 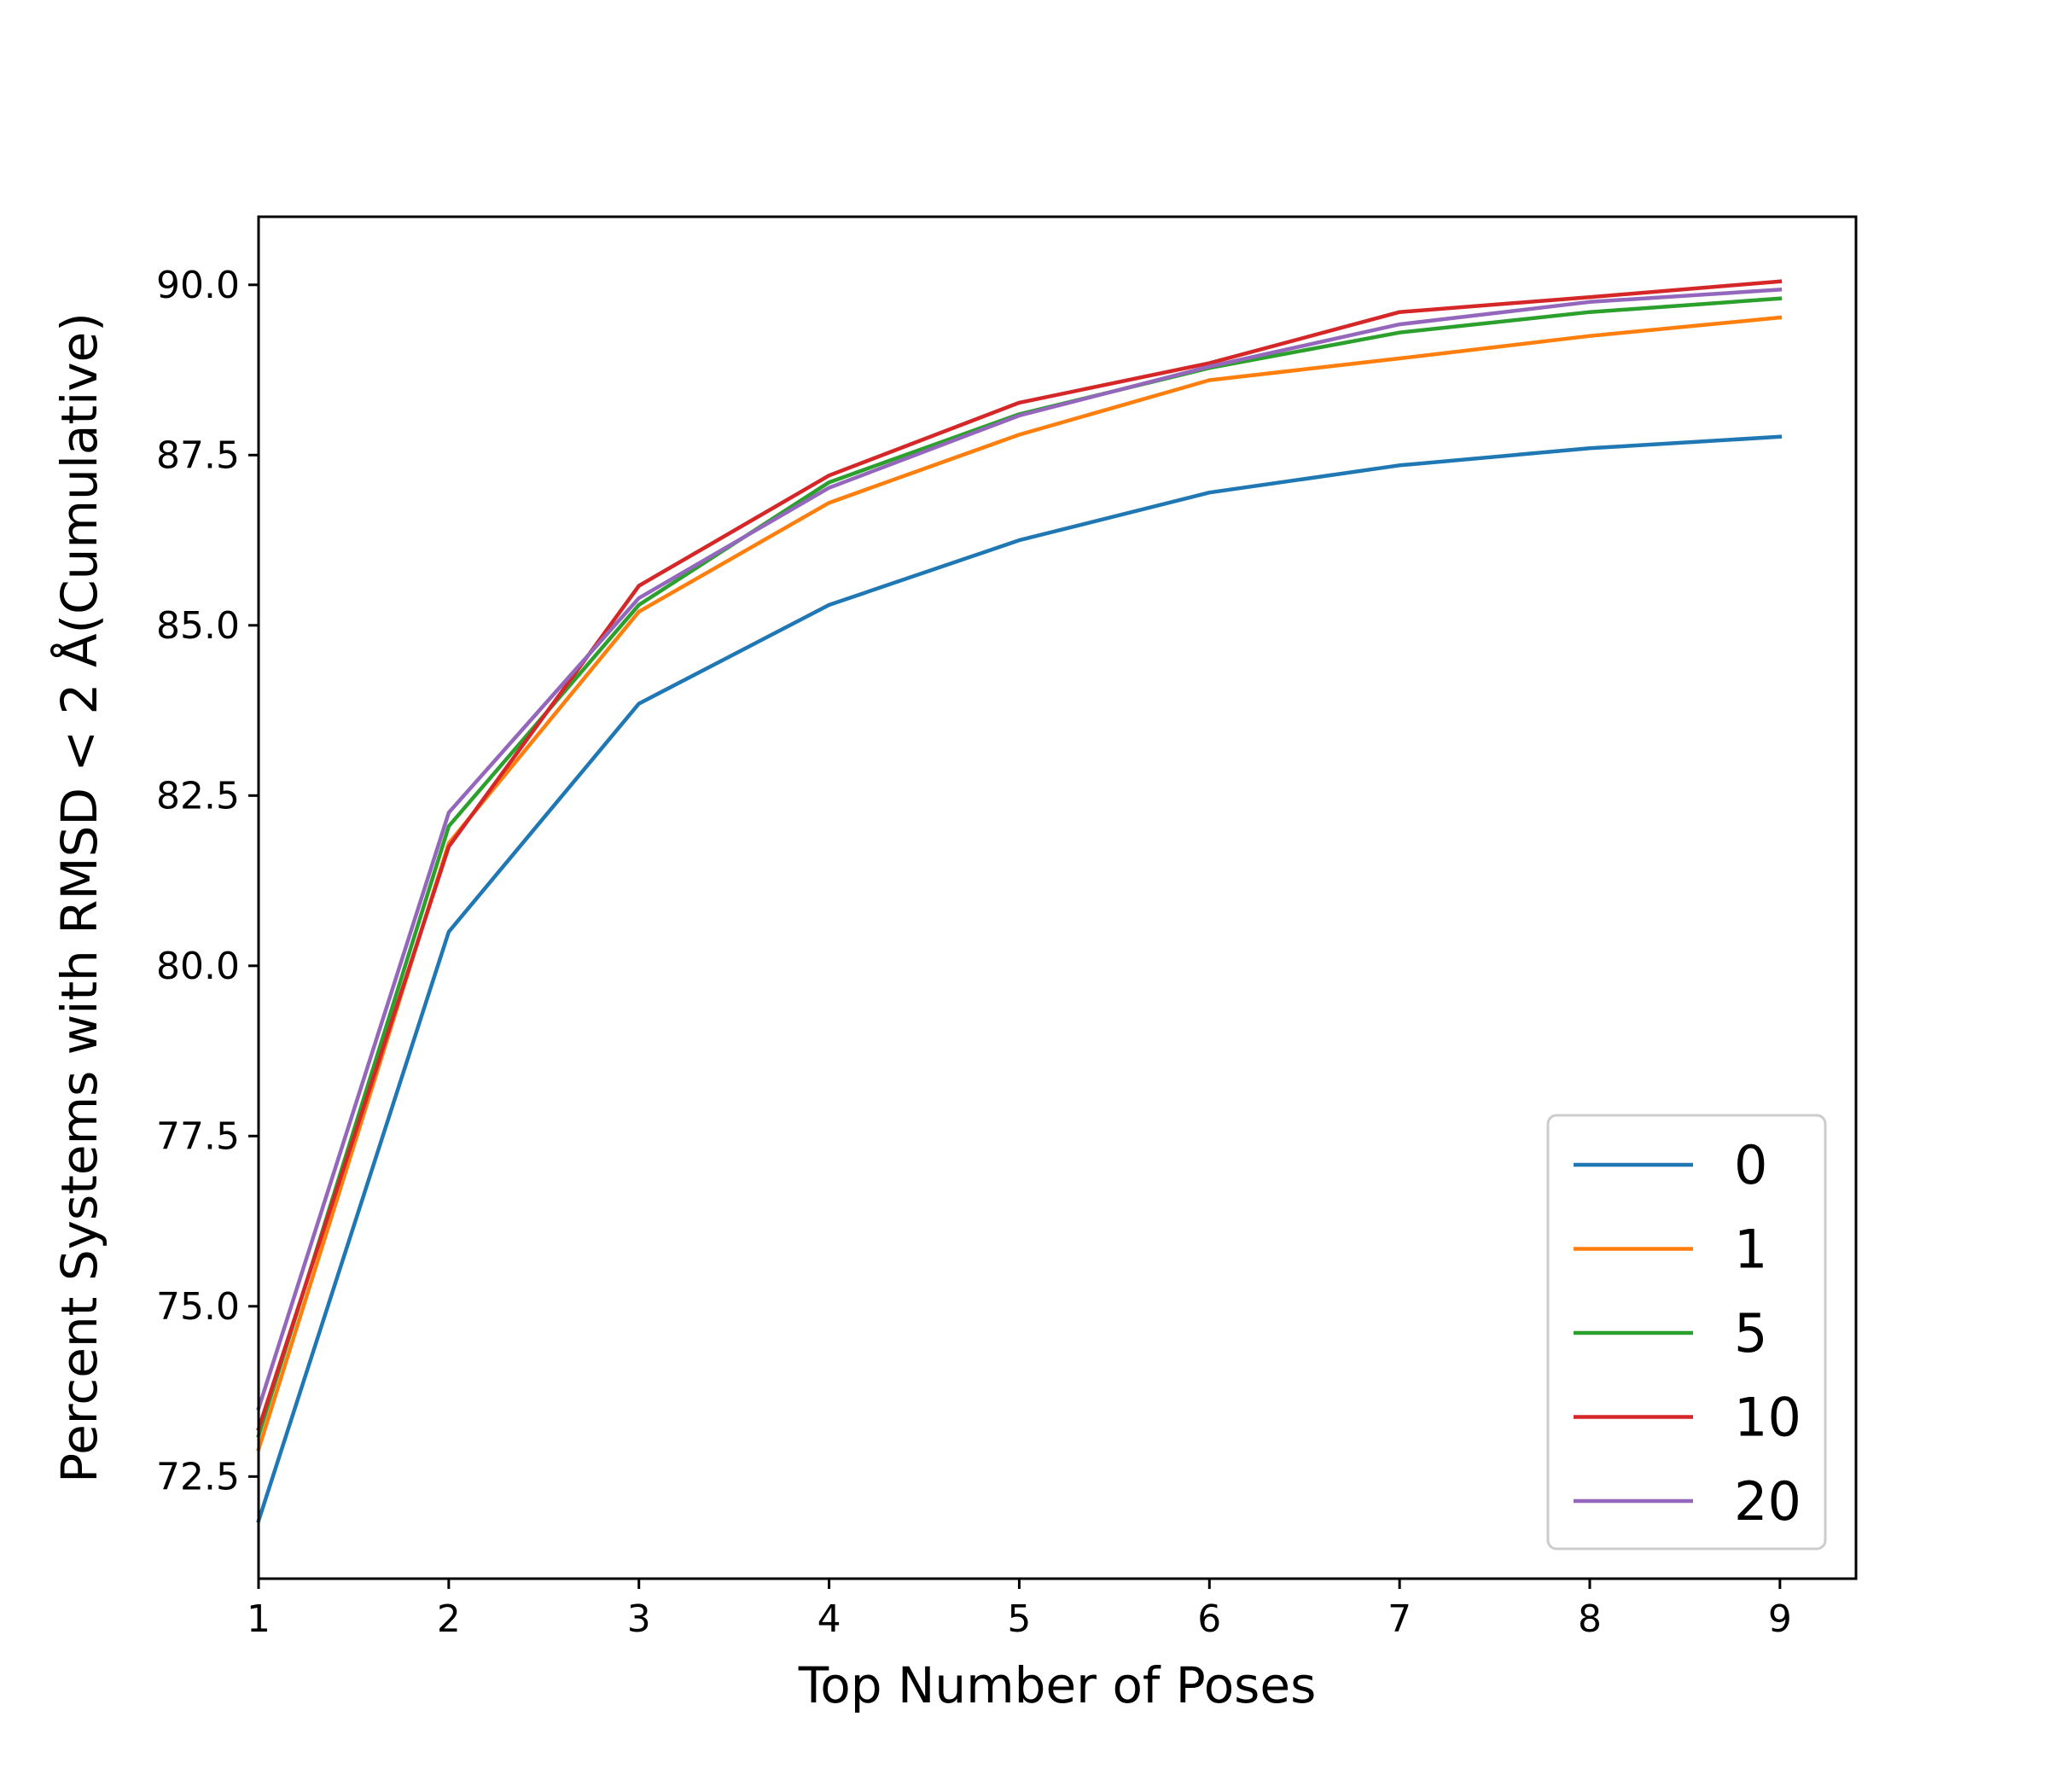 What do you see at coordinates (198, 626) in the screenshot?
I see `y-tick-label: 85.0` at bounding box center [198, 626].